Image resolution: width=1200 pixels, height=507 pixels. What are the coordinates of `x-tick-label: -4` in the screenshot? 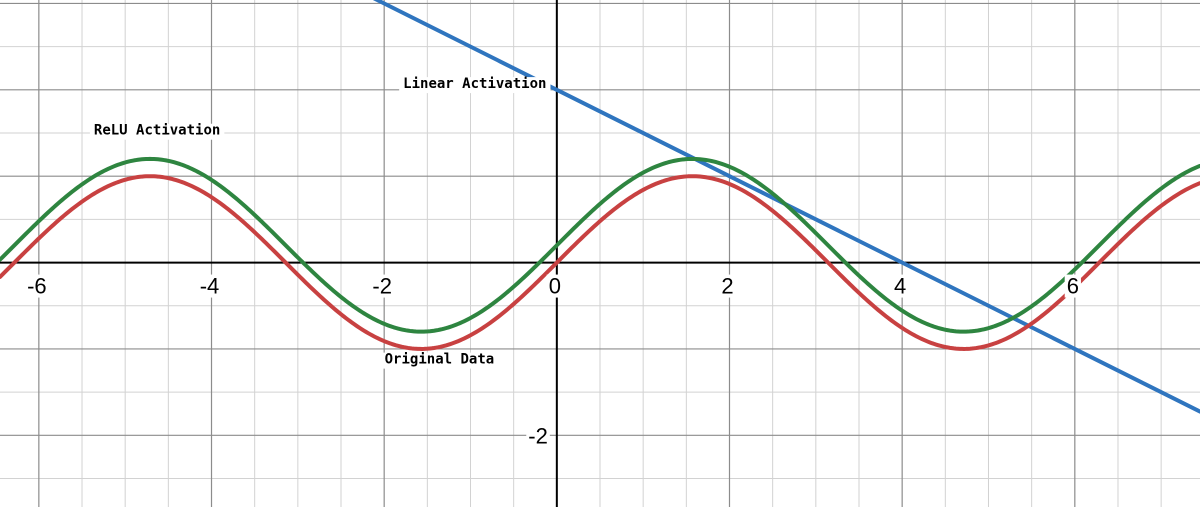 It's located at (210, 286).